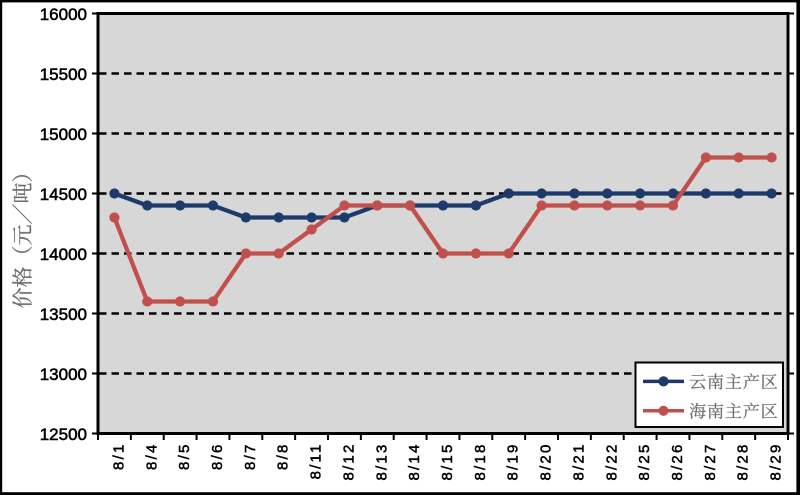  What do you see at coordinates (63, 254) in the screenshot?
I see `svg-text: 14000` at bounding box center [63, 254].